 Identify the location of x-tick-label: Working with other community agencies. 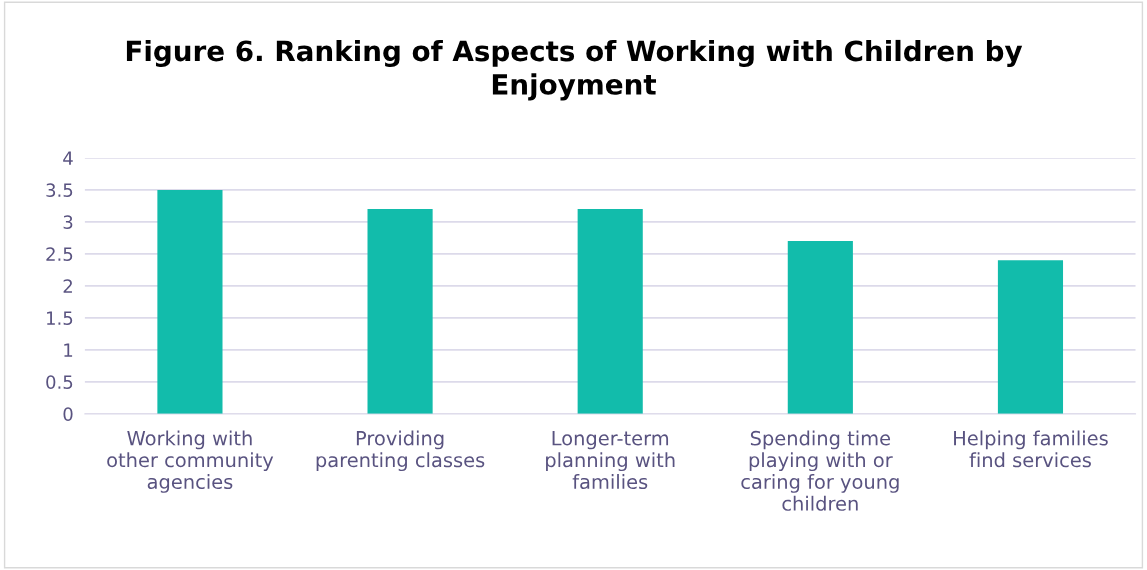
(190, 461).